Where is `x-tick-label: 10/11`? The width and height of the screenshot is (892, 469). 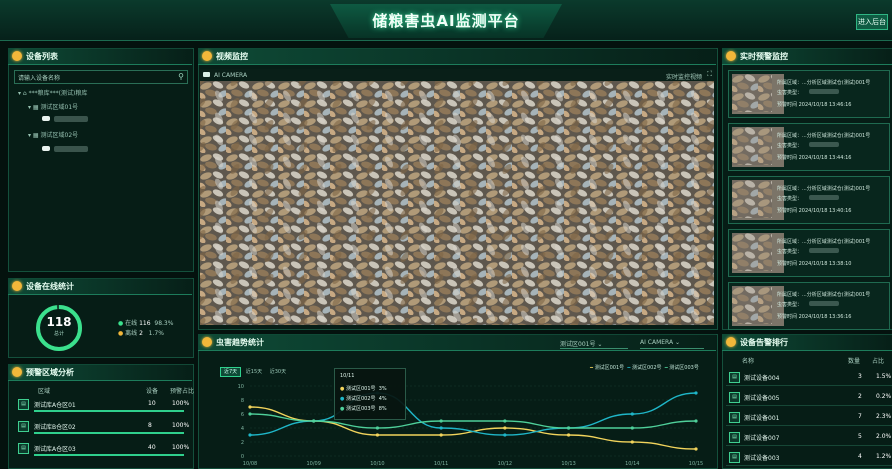
x-tick-label: 10/11 is located at coordinates (441, 464).